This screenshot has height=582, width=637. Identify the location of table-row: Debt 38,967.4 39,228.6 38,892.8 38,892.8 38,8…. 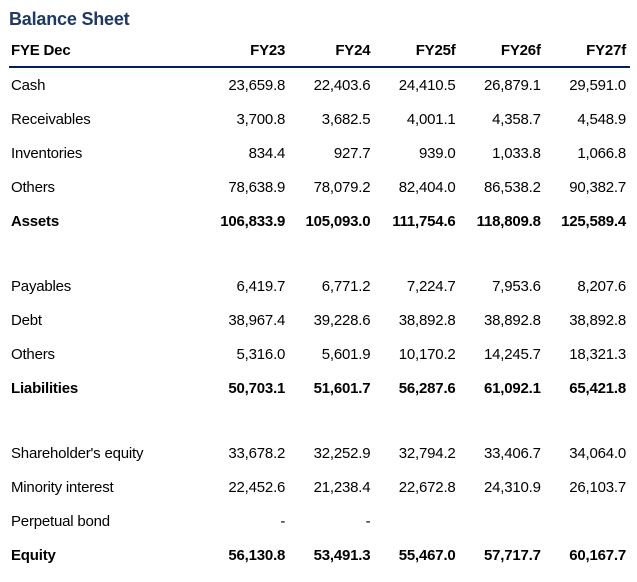
(319, 320).